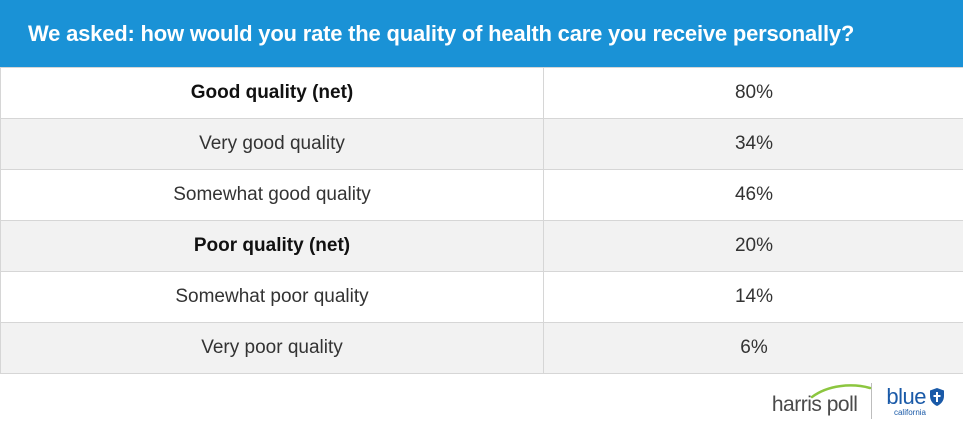  I want to click on table-row: Good quality (net) 80%, so click(481, 93).